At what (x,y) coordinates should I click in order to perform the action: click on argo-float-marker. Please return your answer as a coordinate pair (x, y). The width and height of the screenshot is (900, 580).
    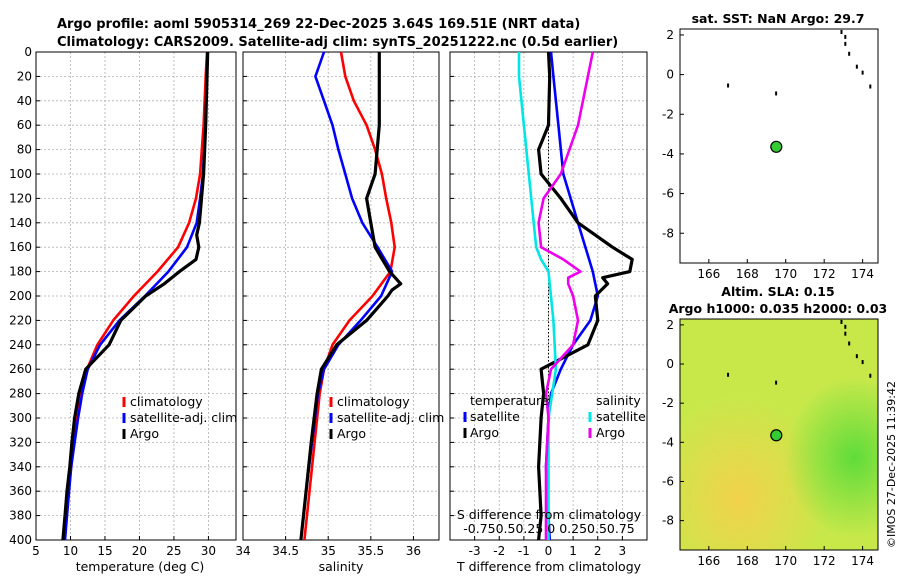
    Looking at the image, I should click on (776, 146).